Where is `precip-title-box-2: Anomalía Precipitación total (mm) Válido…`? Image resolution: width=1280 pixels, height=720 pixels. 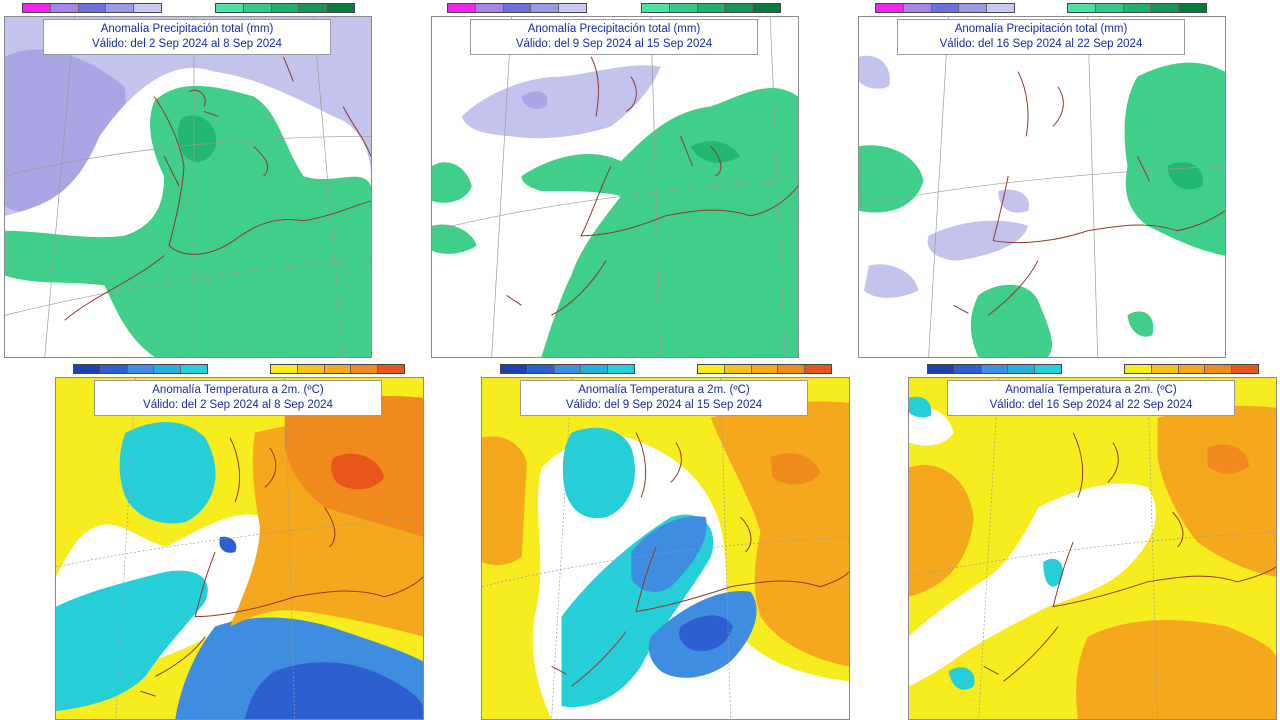
precip-title-box-2: Anomalía Precipitación total (mm) Válido… is located at coordinates (614, 37).